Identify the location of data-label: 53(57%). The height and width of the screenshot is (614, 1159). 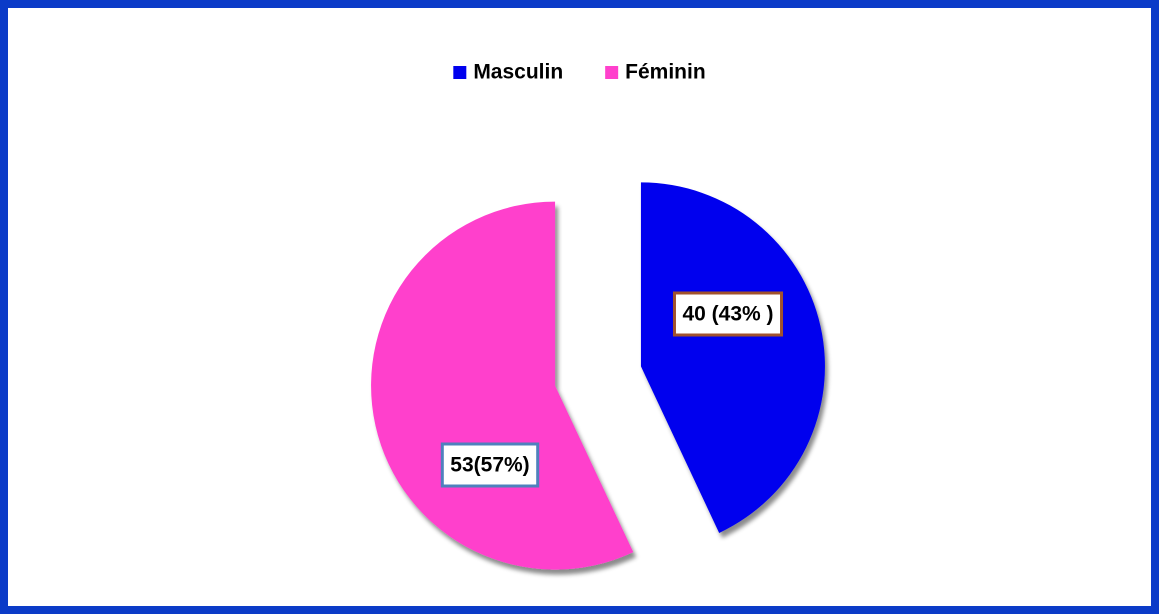
(490, 465).